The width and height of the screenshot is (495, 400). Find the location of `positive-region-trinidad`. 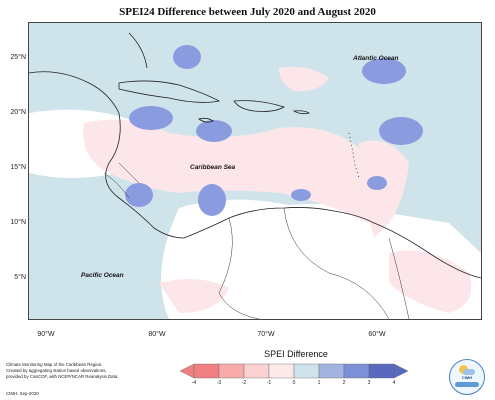

positive-region-trinidad is located at coordinates (377, 183).